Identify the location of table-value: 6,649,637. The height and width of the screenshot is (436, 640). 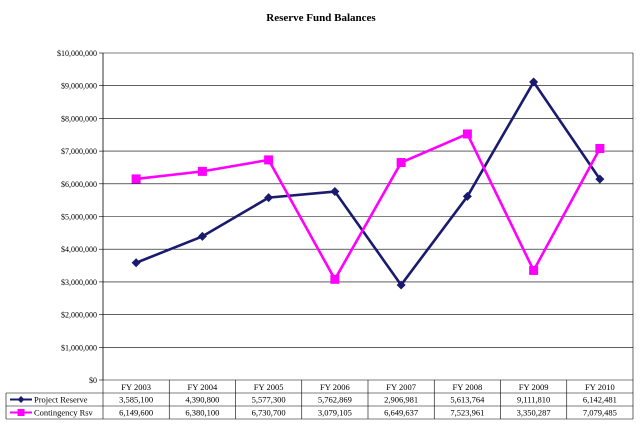
(401, 413).